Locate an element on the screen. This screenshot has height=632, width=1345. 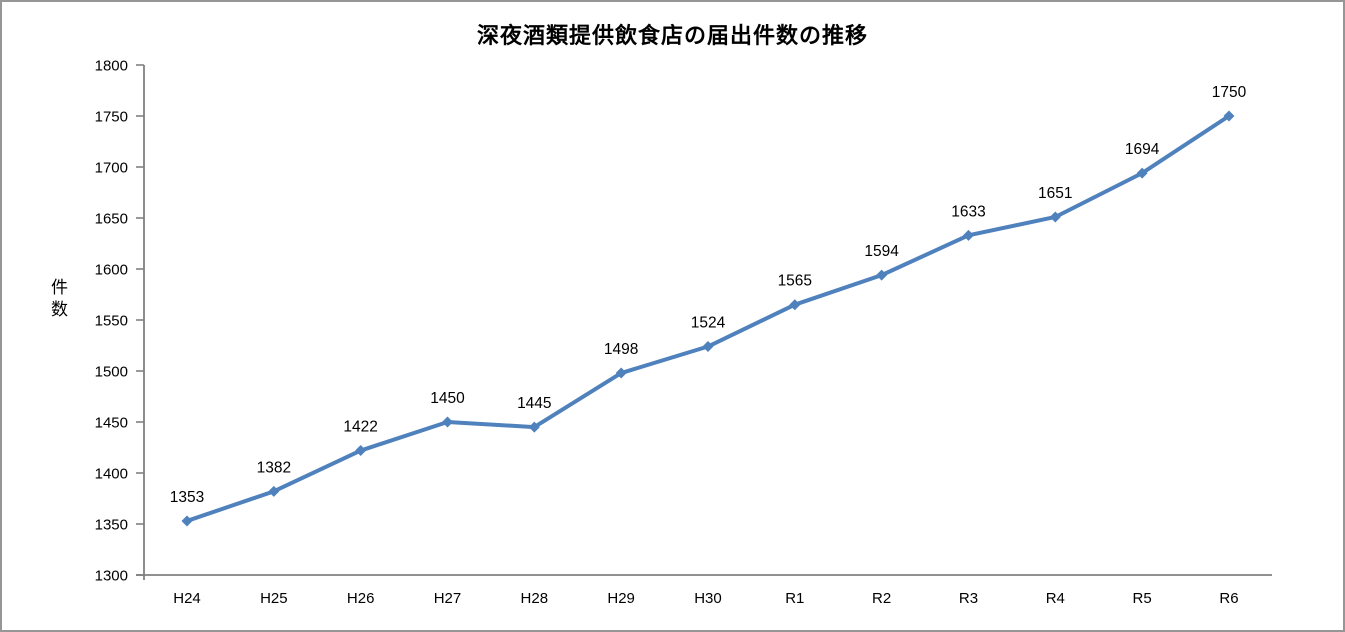
data-point-label: 1651 is located at coordinates (1055, 193).